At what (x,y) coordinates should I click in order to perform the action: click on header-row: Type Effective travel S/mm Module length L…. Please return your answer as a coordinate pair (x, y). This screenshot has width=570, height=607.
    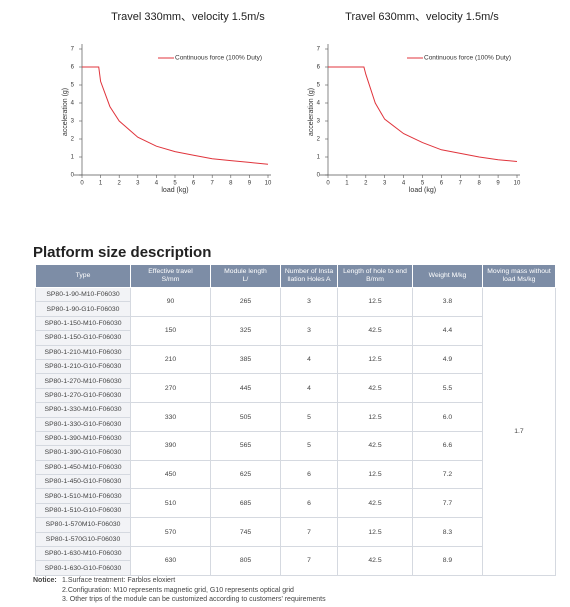
    Looking at the image, I should click on (295, 276).